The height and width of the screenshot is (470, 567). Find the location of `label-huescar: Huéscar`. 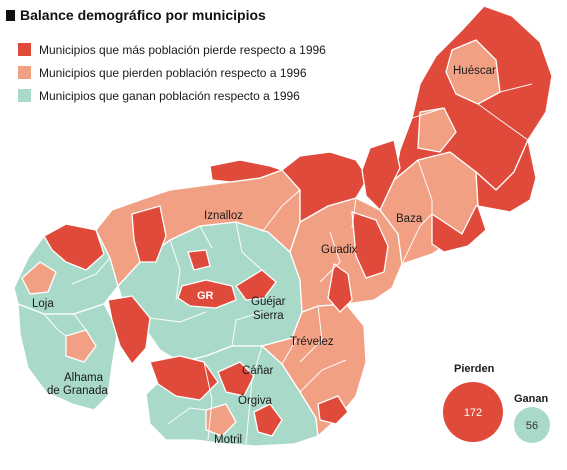

label-huescar: Huéscar is located at coordinates (474, 71).